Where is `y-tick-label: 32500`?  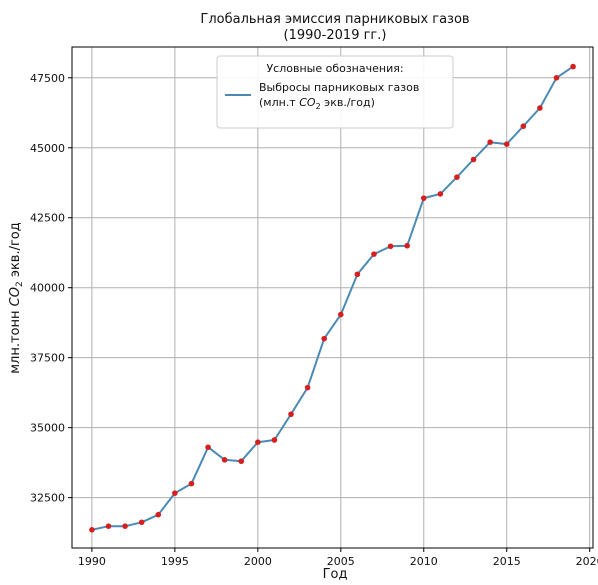 y-tick-label: 32500 is located at coordinates (47, 498).